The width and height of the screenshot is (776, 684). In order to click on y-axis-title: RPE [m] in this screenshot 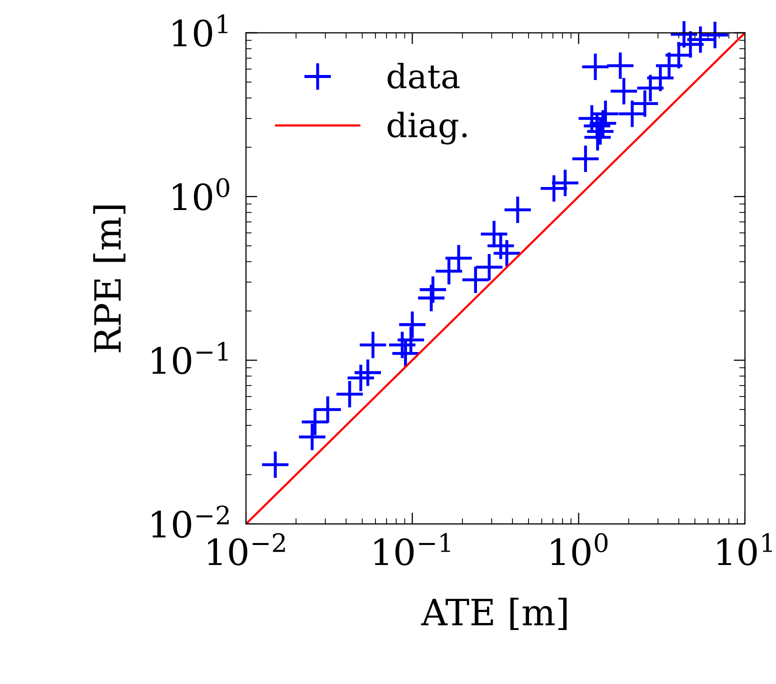, I will do `click(109, 279)`.